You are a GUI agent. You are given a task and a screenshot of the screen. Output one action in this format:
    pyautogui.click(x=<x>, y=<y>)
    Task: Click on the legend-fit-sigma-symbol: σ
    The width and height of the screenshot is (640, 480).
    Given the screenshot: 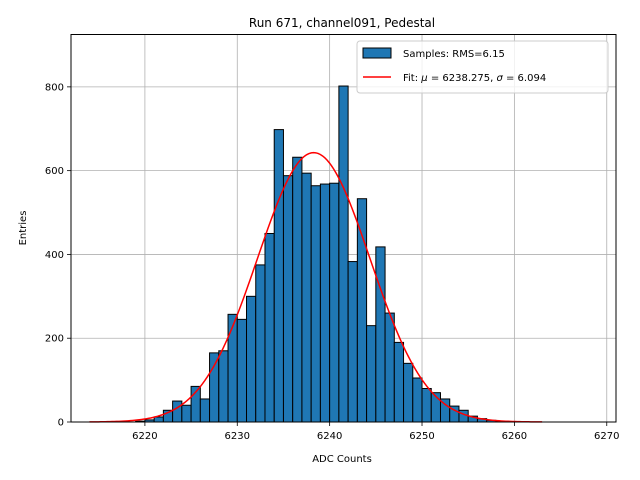 What is the action you would take?
    pyautogui.click(x=499, y=78)
    